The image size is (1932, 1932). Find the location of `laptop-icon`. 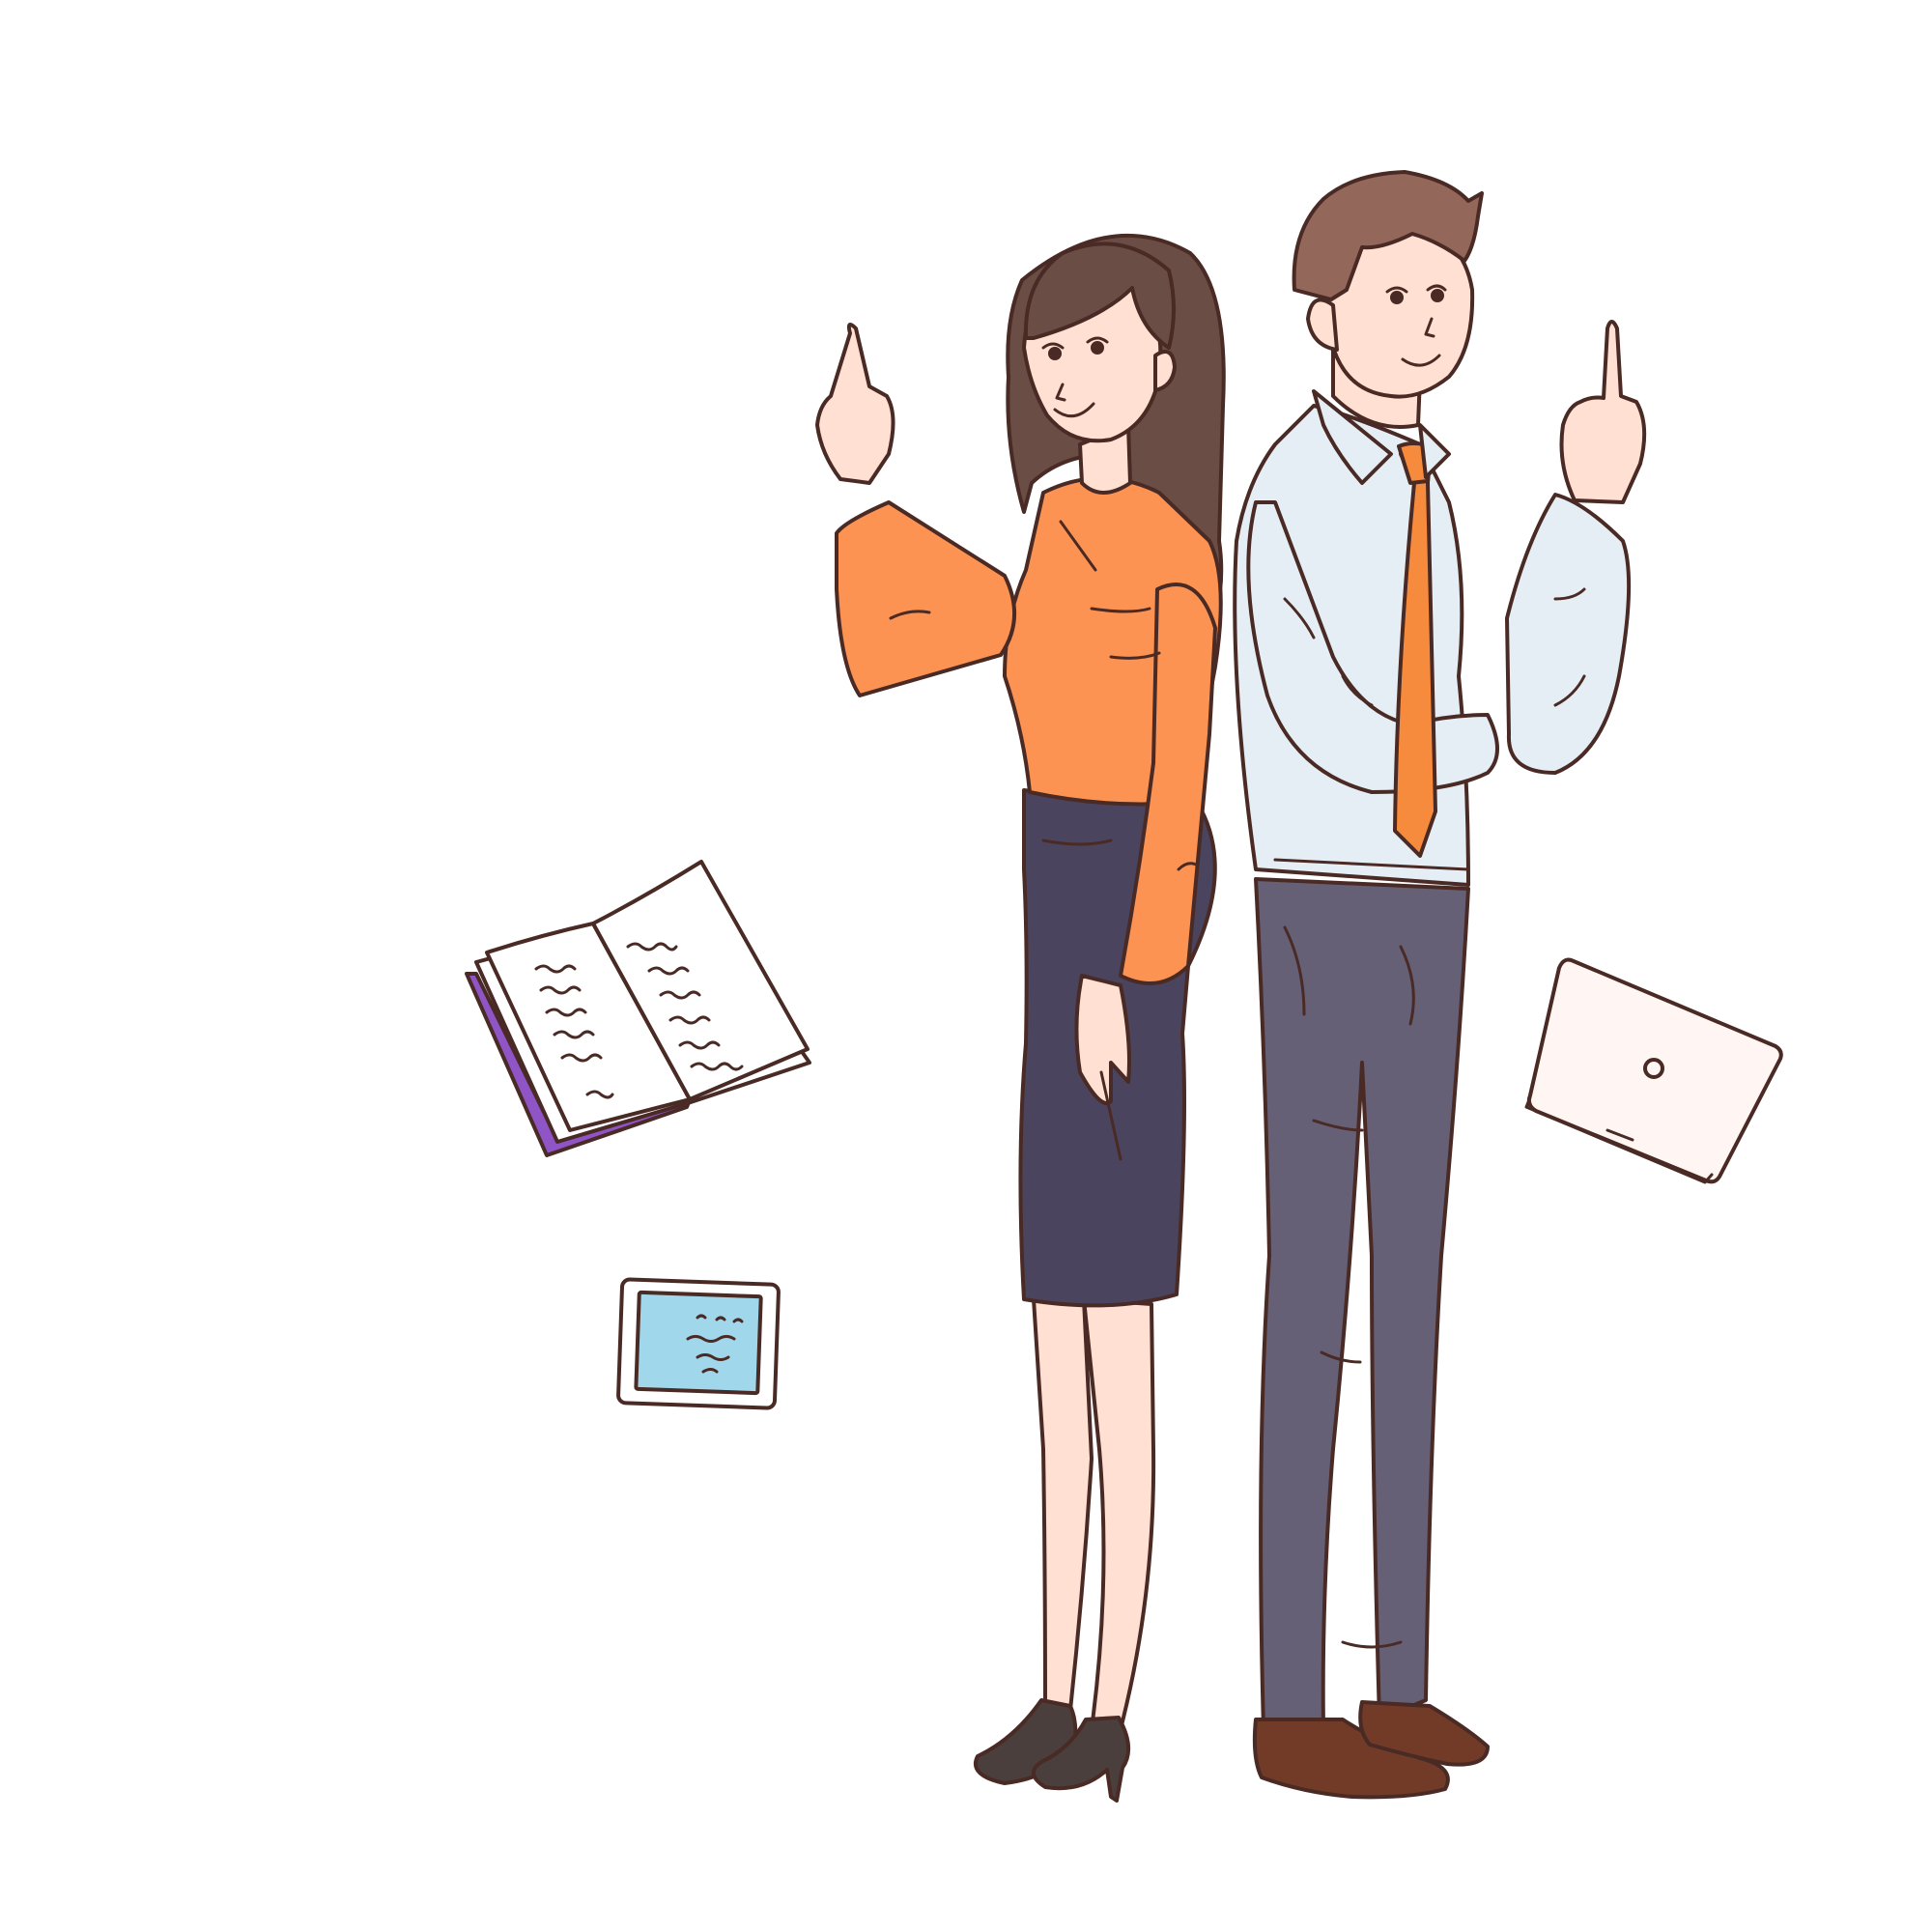

laptop-icon is located at coordinates (1653, 1070).